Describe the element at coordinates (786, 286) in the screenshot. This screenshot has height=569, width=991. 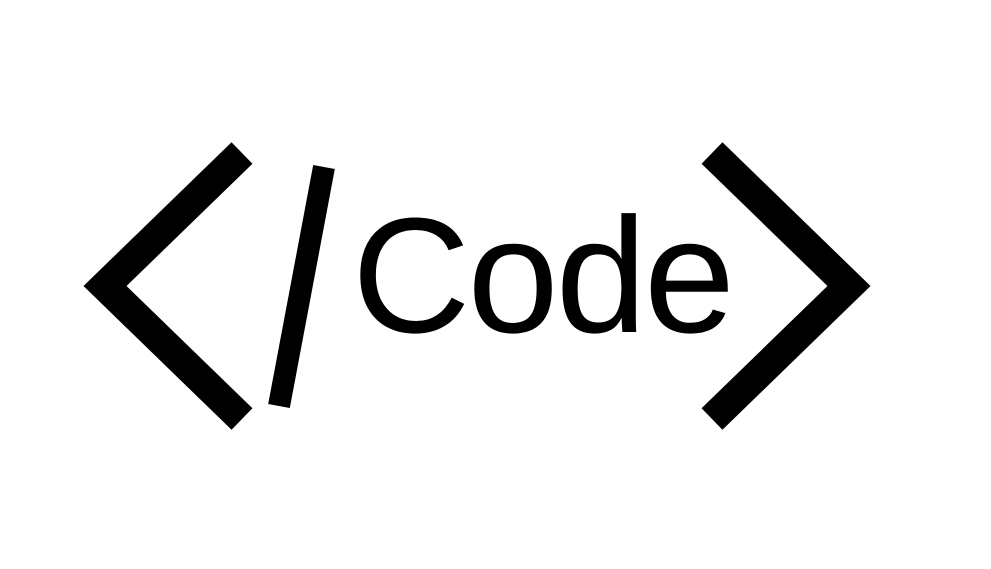
I see `right-angle-bracket-icon` at that location.